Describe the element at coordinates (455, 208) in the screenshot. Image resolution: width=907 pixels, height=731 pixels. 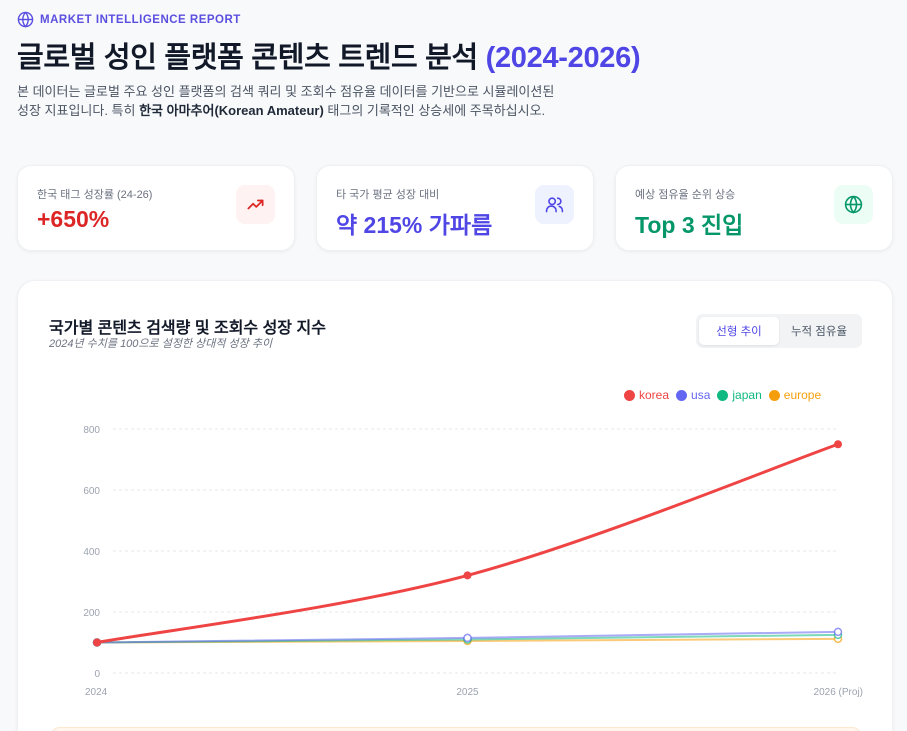
I see `kpi-card-relative-growth: 타 국가 평균 성장 대비 약 215% 가파름` at that location.